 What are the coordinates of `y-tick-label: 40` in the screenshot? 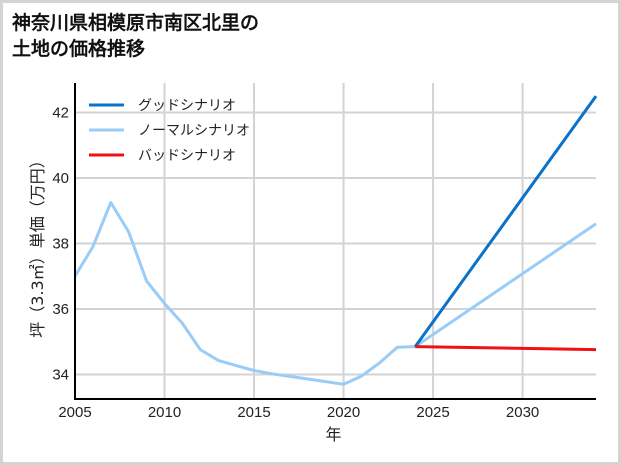 It's located at (60, 178).